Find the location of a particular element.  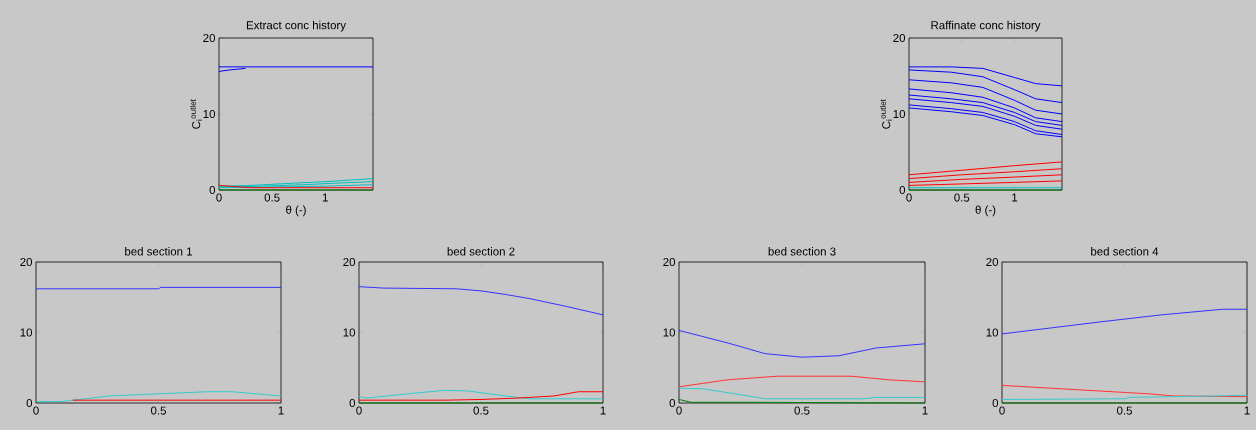

chart-title: bed section 3 is located at coordinates (802, 251).